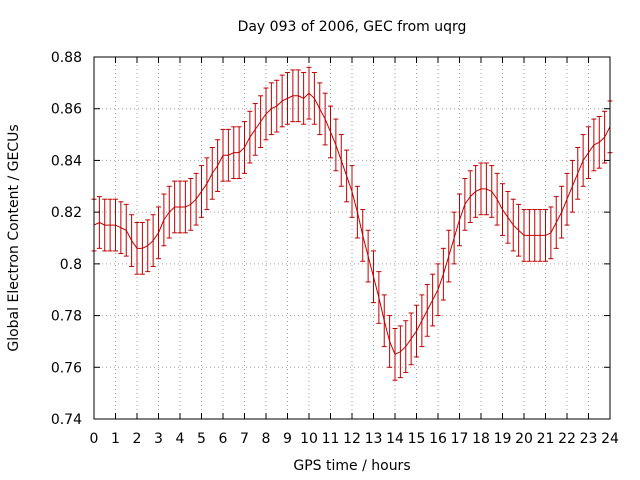 This screenshot has height=480, width=640. What do you see at coordinates (201, 439) in the screenshot?
I see `x-tick-label: 5` at bounding box center [201, 439].